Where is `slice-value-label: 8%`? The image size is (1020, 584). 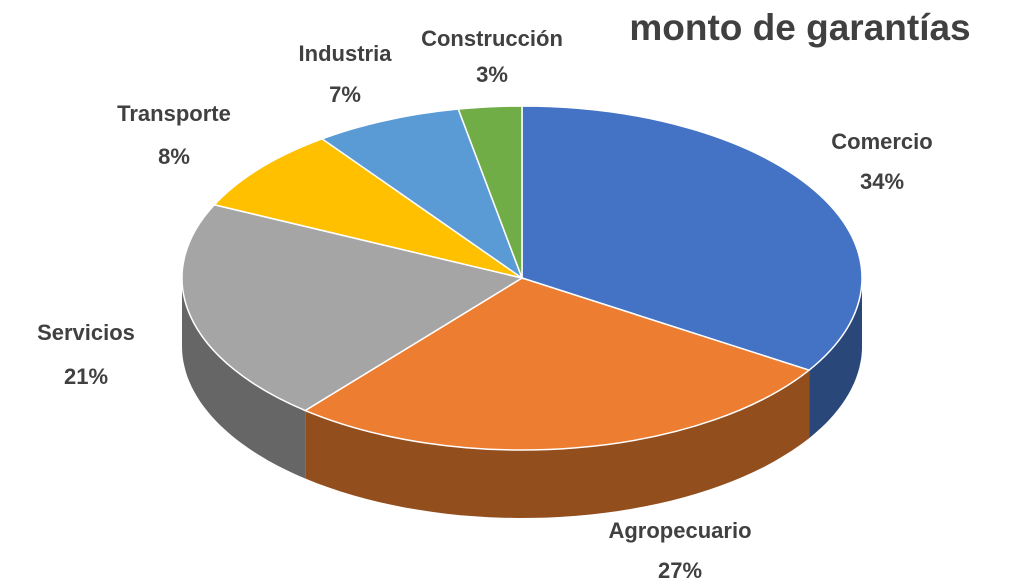
slice-value-label: 8% is located at coordinates (174, 156).